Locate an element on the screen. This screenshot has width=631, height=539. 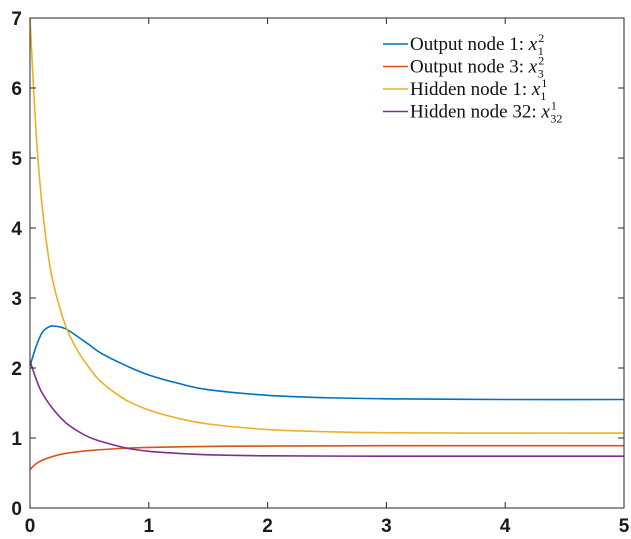
legend-item-3: Hidden node 1: x1 1 is located at coordinates (465, 89).